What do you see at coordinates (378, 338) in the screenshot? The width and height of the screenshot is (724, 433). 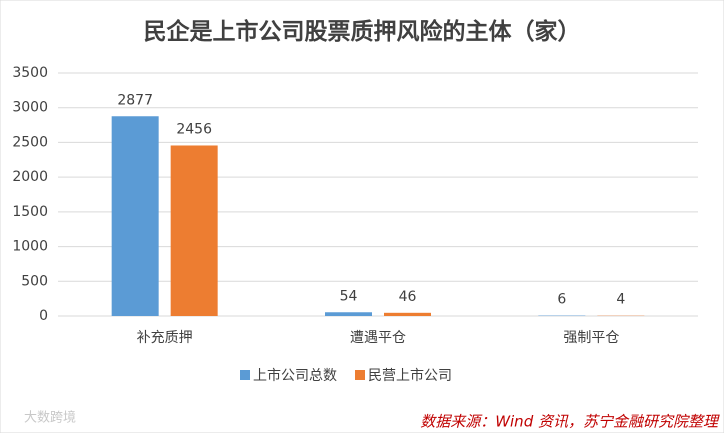 I see `x-tick-label: 遭遇平仓` at bounding box center [378, 338].